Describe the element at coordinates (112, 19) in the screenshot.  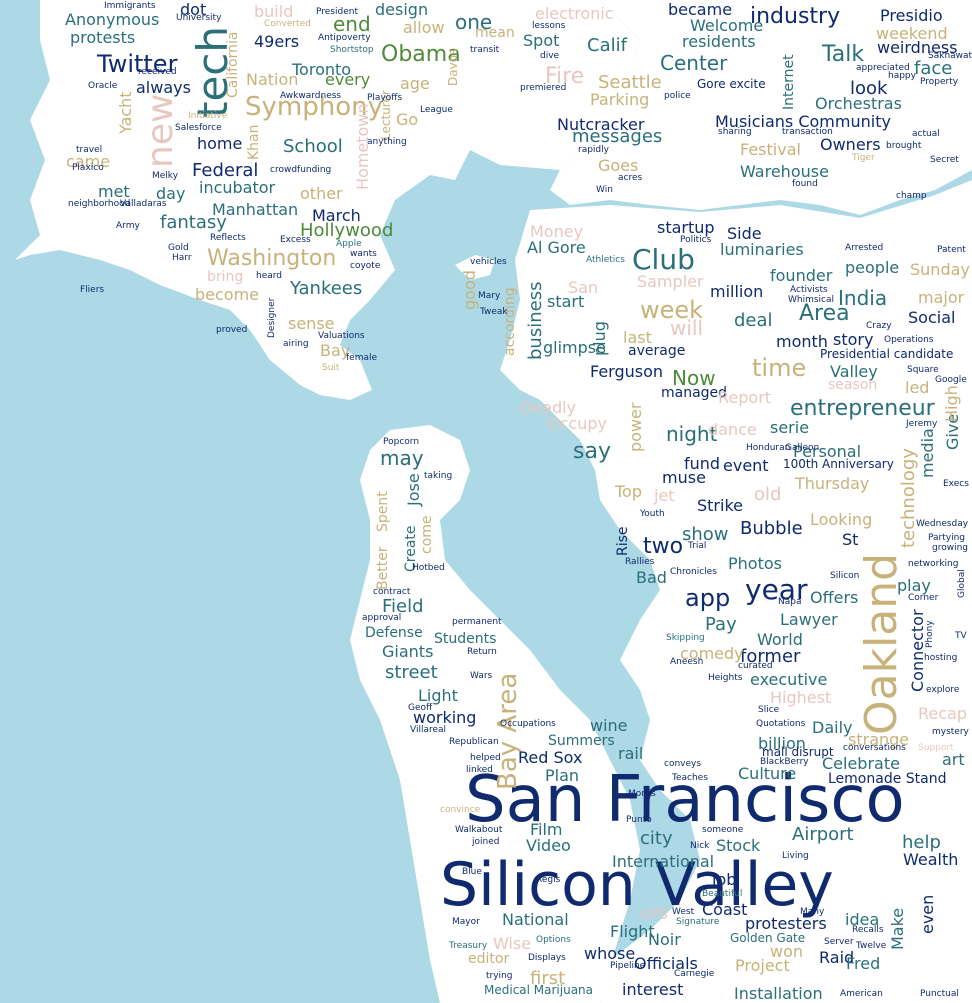
I see `cloud-word: Anonymous` at that location.